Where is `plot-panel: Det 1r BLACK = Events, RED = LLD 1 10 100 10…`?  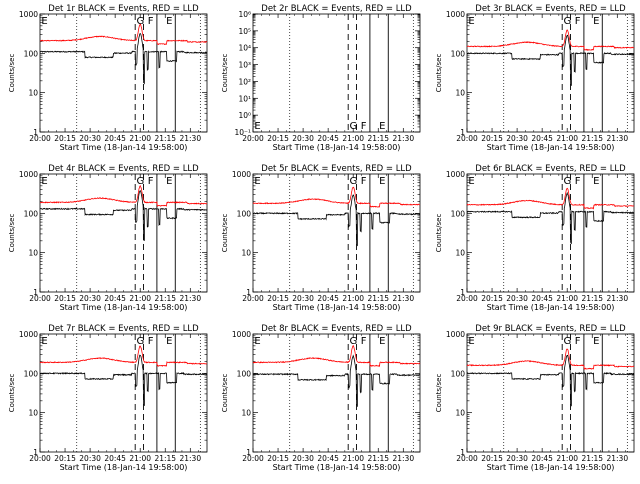 plot-panel: Det 1r BLACK = Events, RED = LLD 1 10 100 10… is located at coordinates (108, 78).